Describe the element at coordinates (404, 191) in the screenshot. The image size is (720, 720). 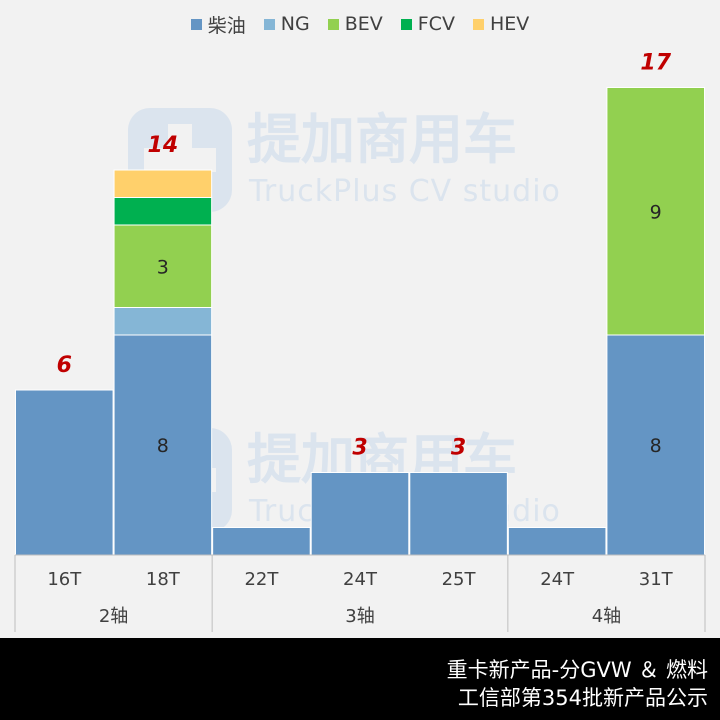
I see `watermark-text-en: TruckPlus CV studio` at that location.